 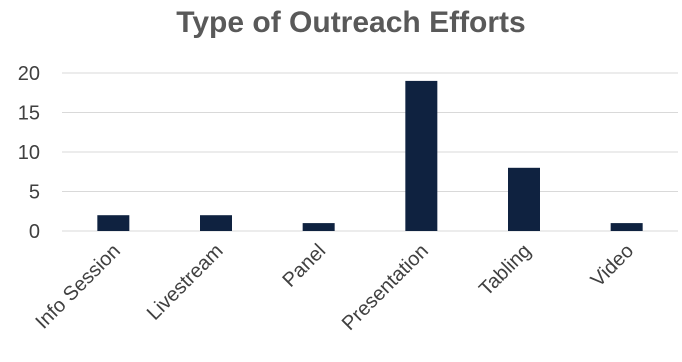 I want to click on y-tick-label: 10, so click(x=29, y=153).